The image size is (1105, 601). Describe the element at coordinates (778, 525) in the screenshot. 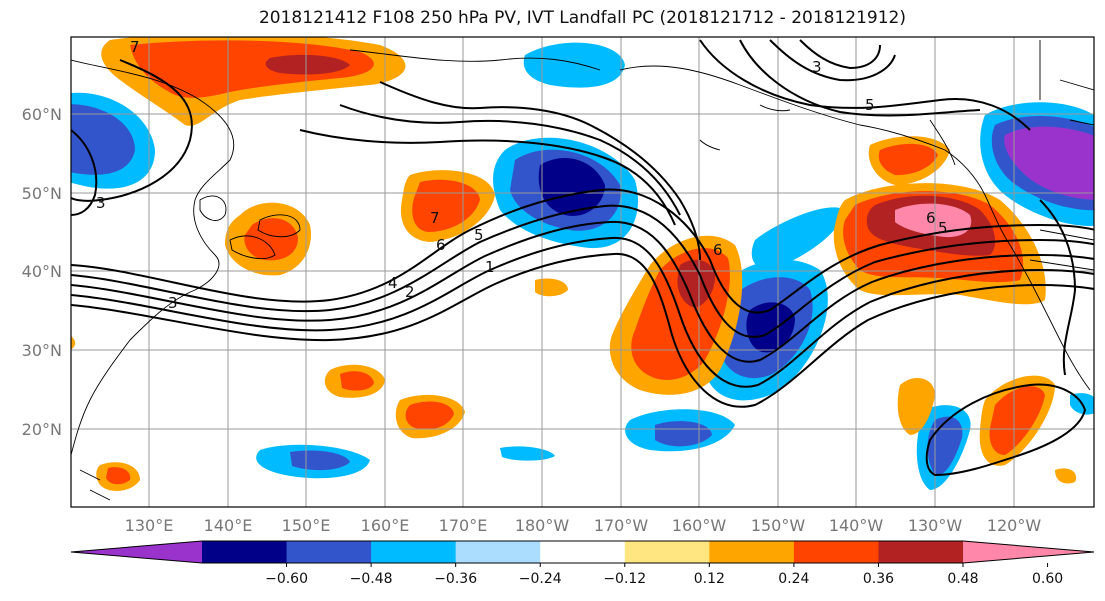

I see `lon-label: 150°W` at that location.